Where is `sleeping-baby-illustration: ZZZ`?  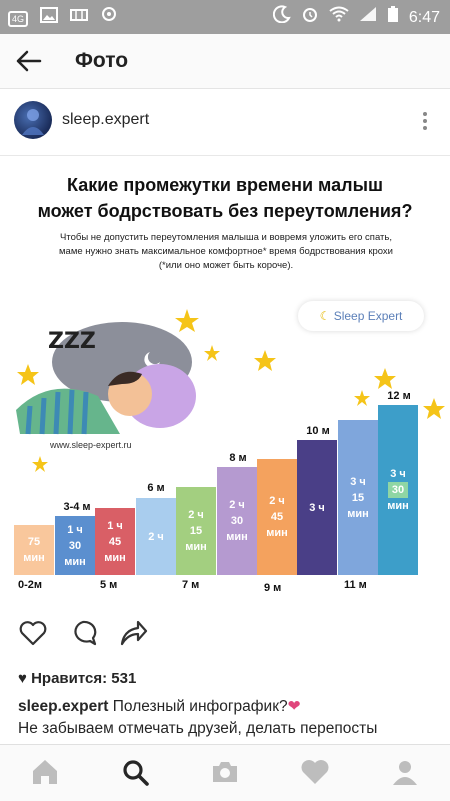 sleeping-baby-illustration: ZZZ is located at coordinates (106, 378).